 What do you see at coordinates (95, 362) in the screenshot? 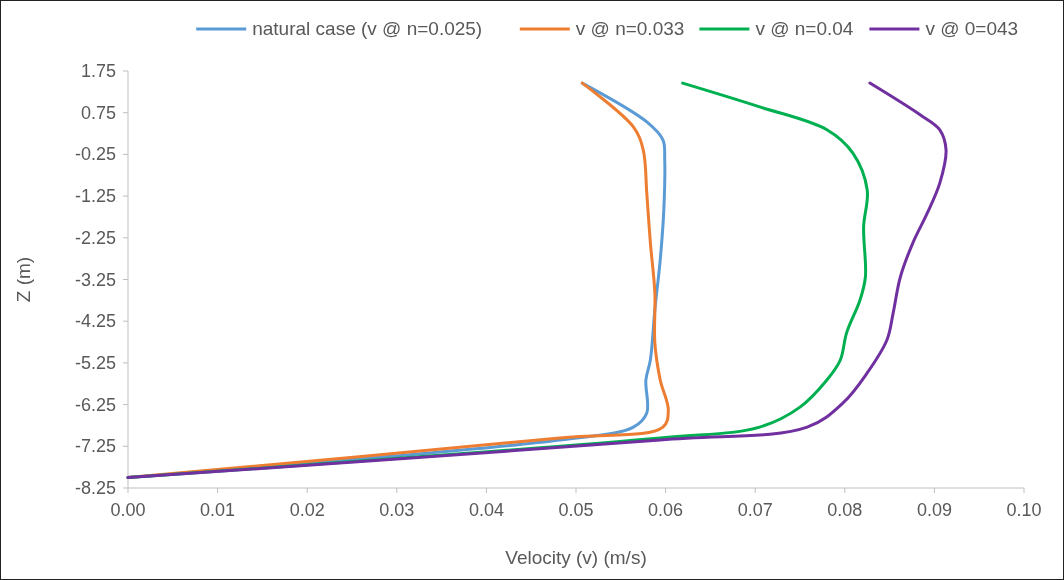
I see `y-tick-label: -5.25` at bounding box center [95, 362].